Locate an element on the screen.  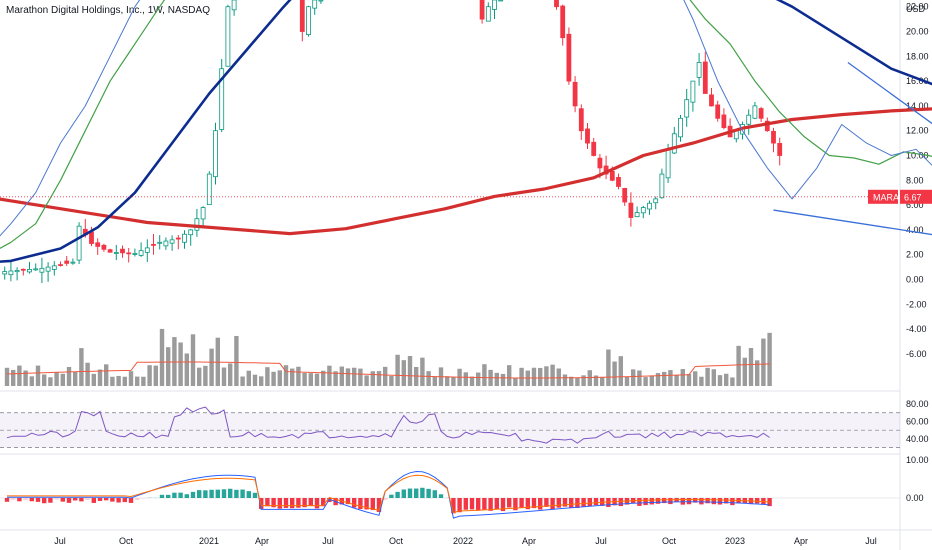
price-tick-label: -2.00 is located at coordinates (916, 304).